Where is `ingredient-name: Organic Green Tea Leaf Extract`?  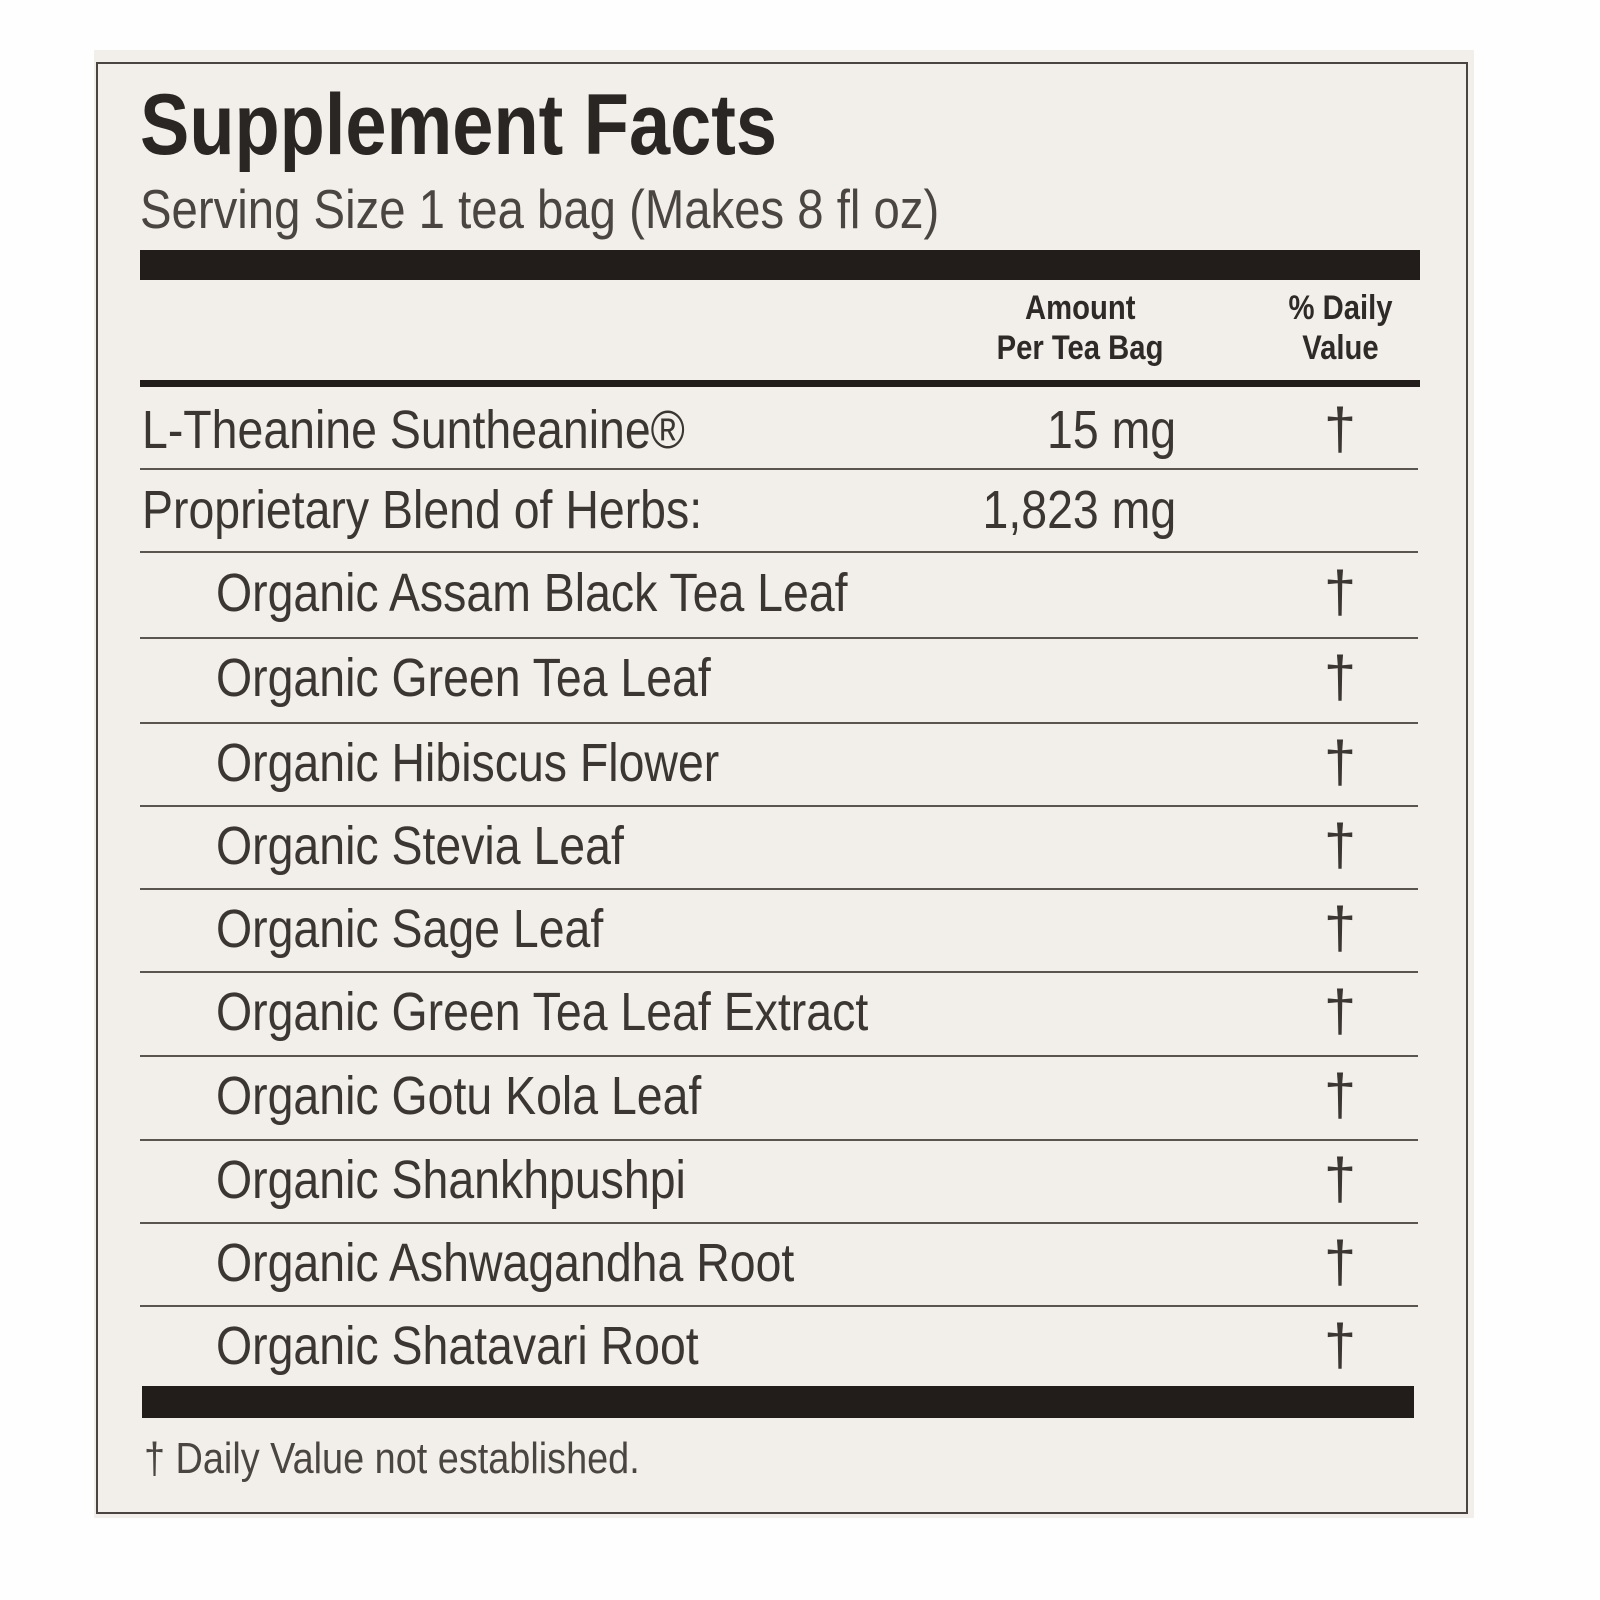 ingredient-name: Organic Green Tea Leaf Extract is located at coordinates (595, 1012).